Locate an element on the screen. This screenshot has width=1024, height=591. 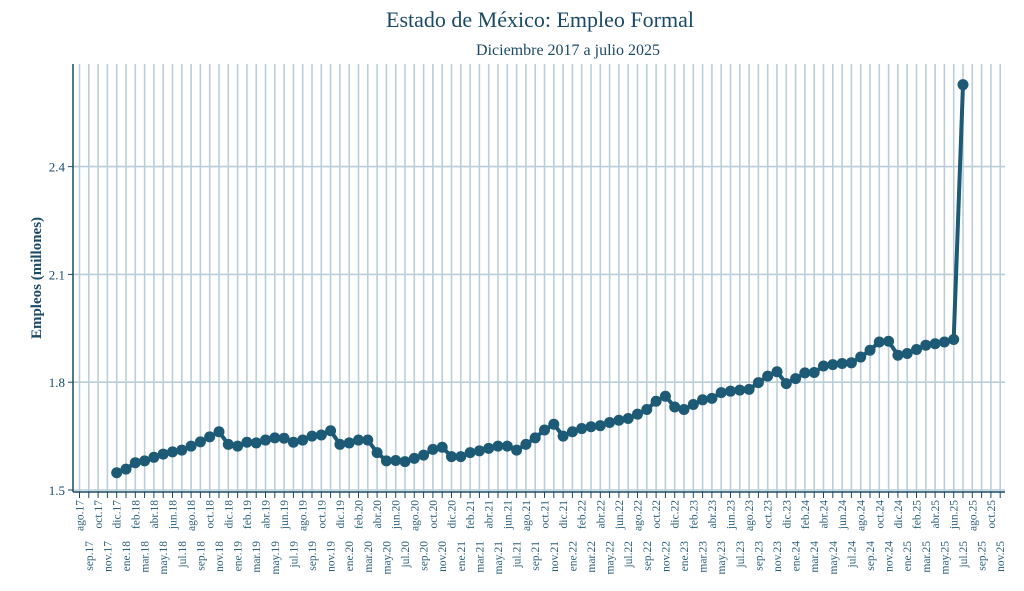
x-tick-label: dic.22 is located at coordinates (676, 514).